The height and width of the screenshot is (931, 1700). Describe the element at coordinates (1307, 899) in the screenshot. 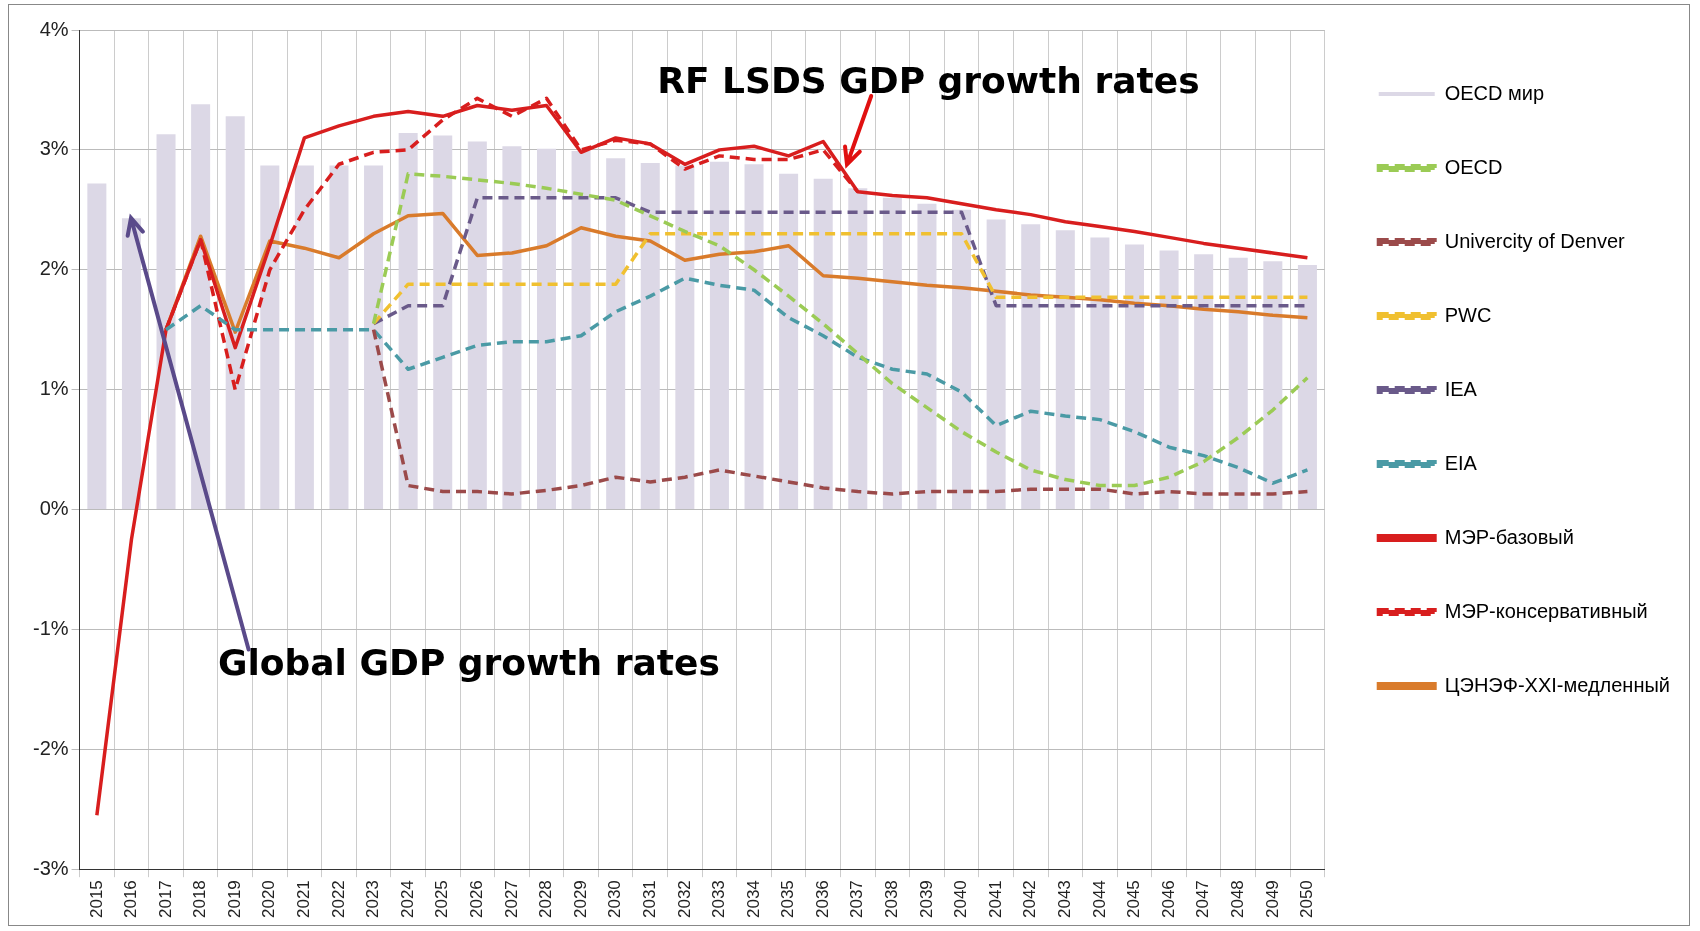

I see `x-tick-label: 2050` at that location.